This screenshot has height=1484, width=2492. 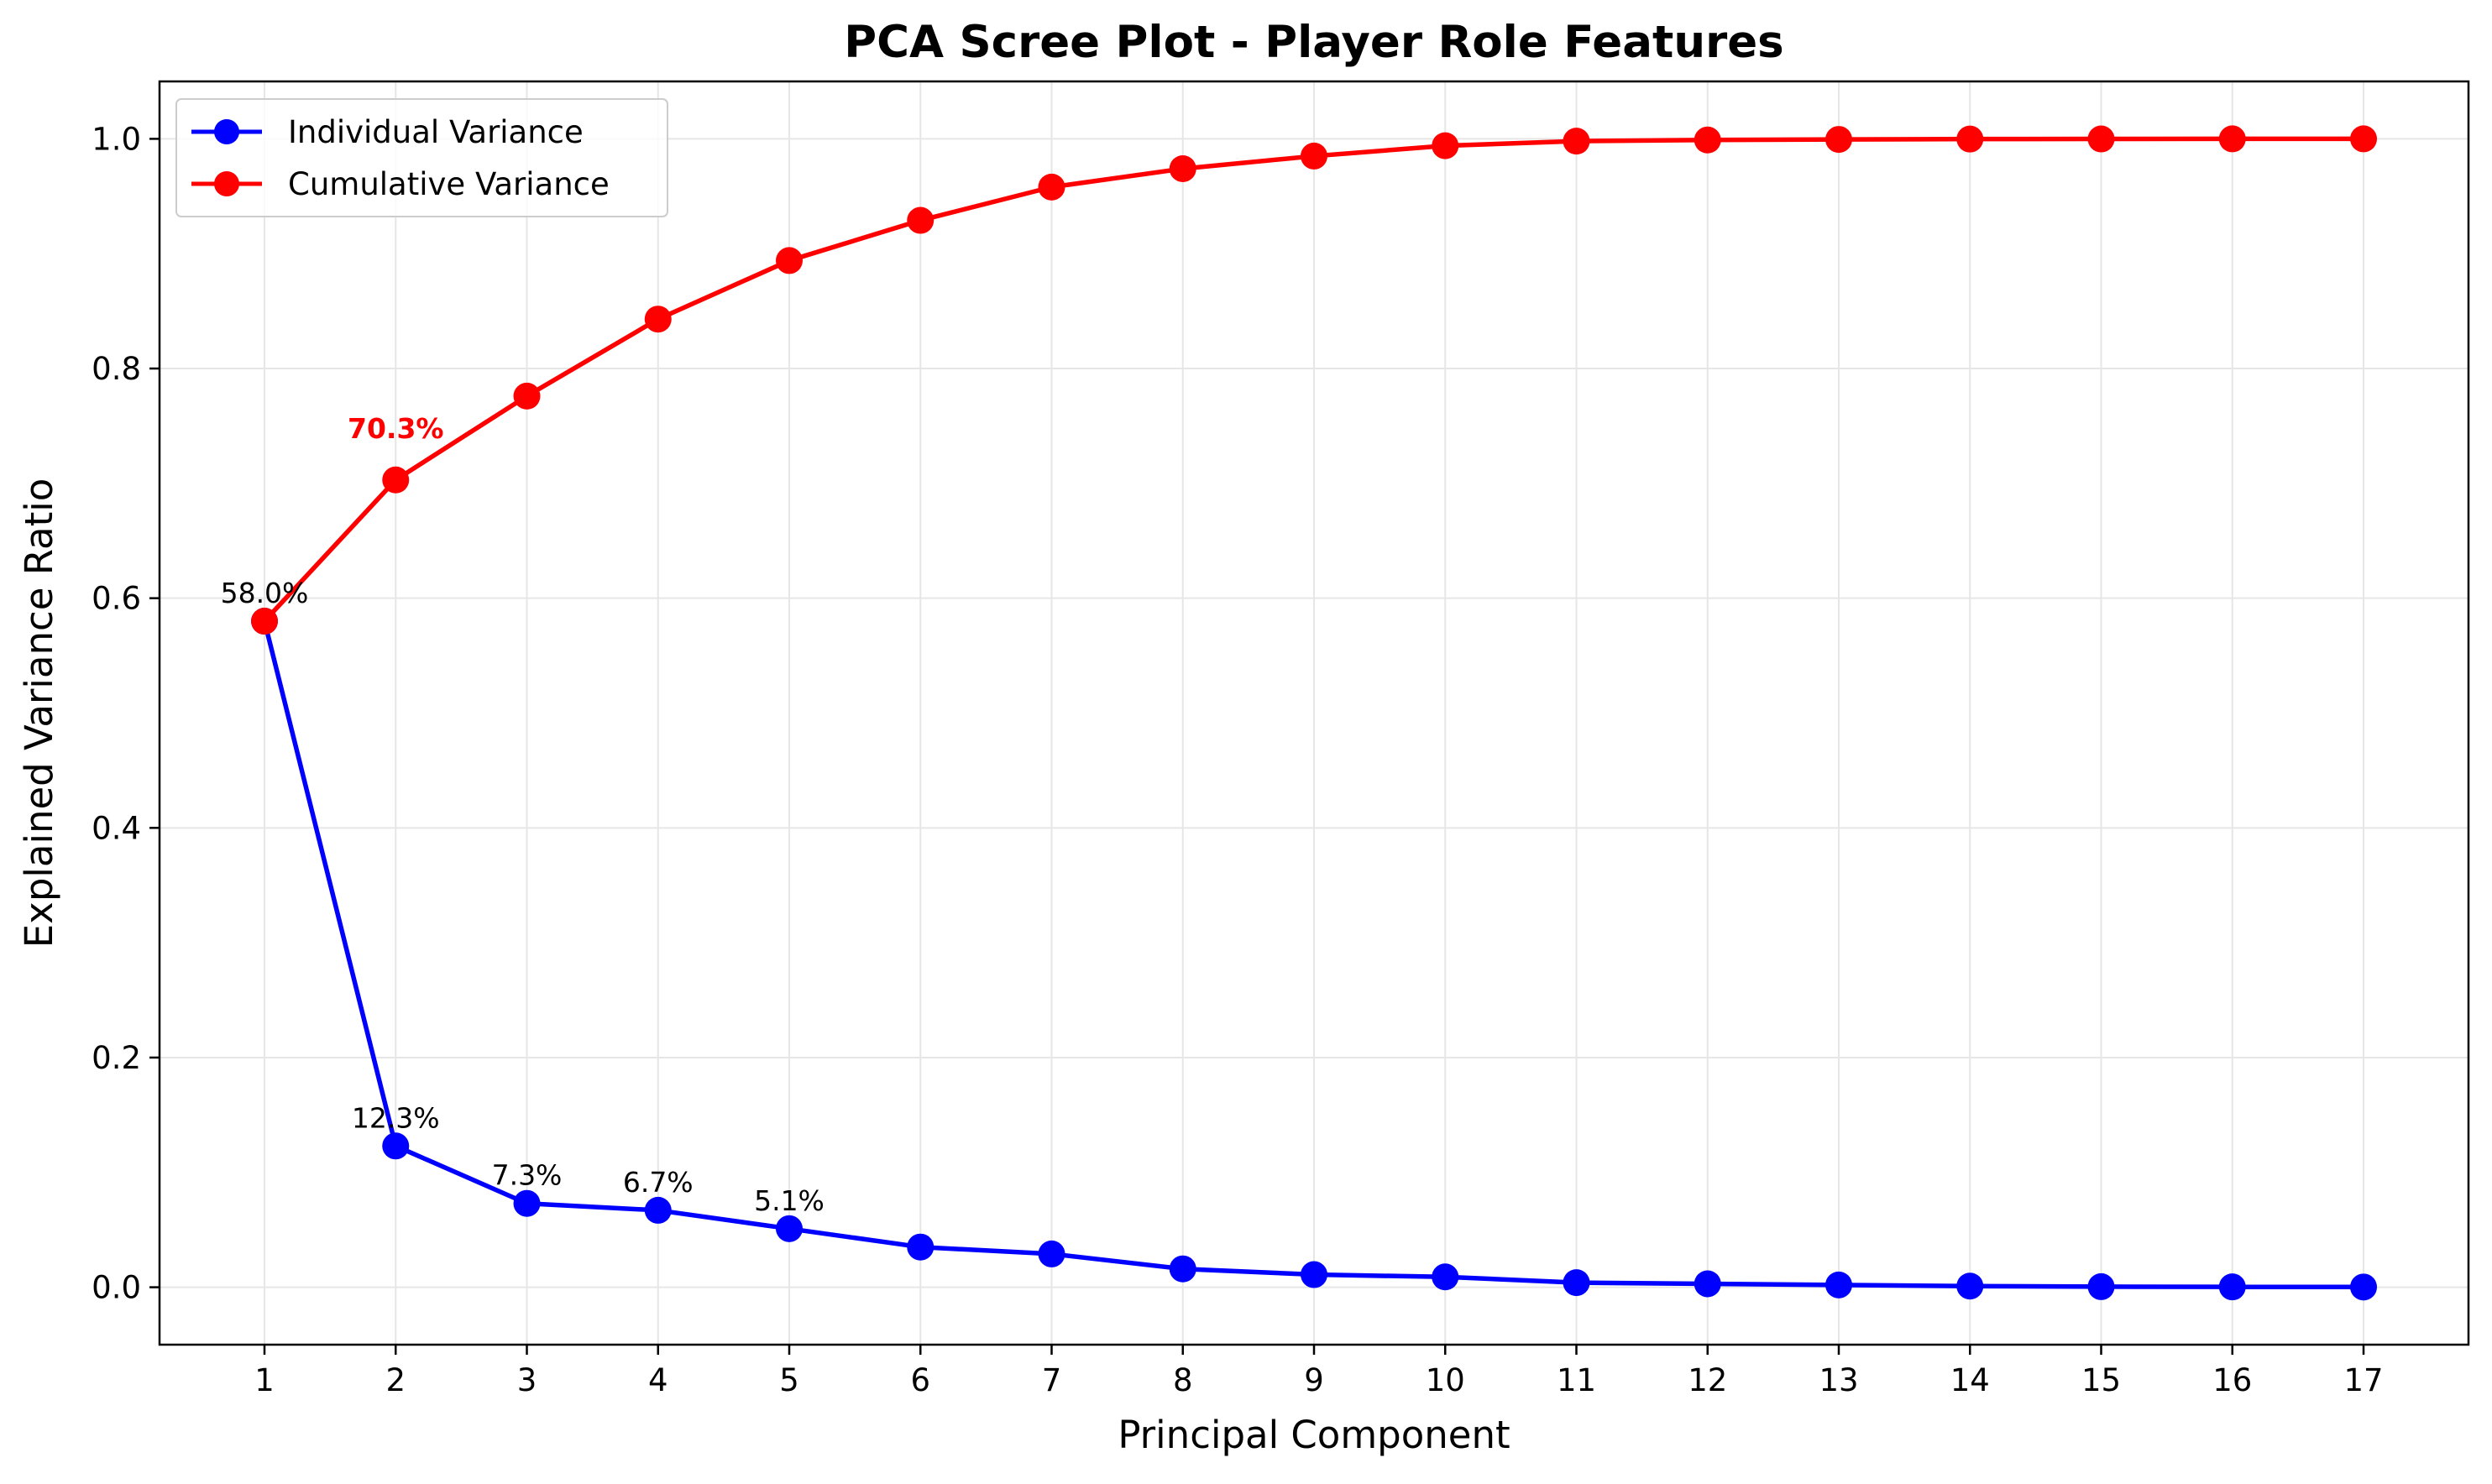 What do you see at coordinates (39, 713) in the screenshot?
I see `y-axis-title: Explained Variance Ratio` at bounding box center [39, 713].